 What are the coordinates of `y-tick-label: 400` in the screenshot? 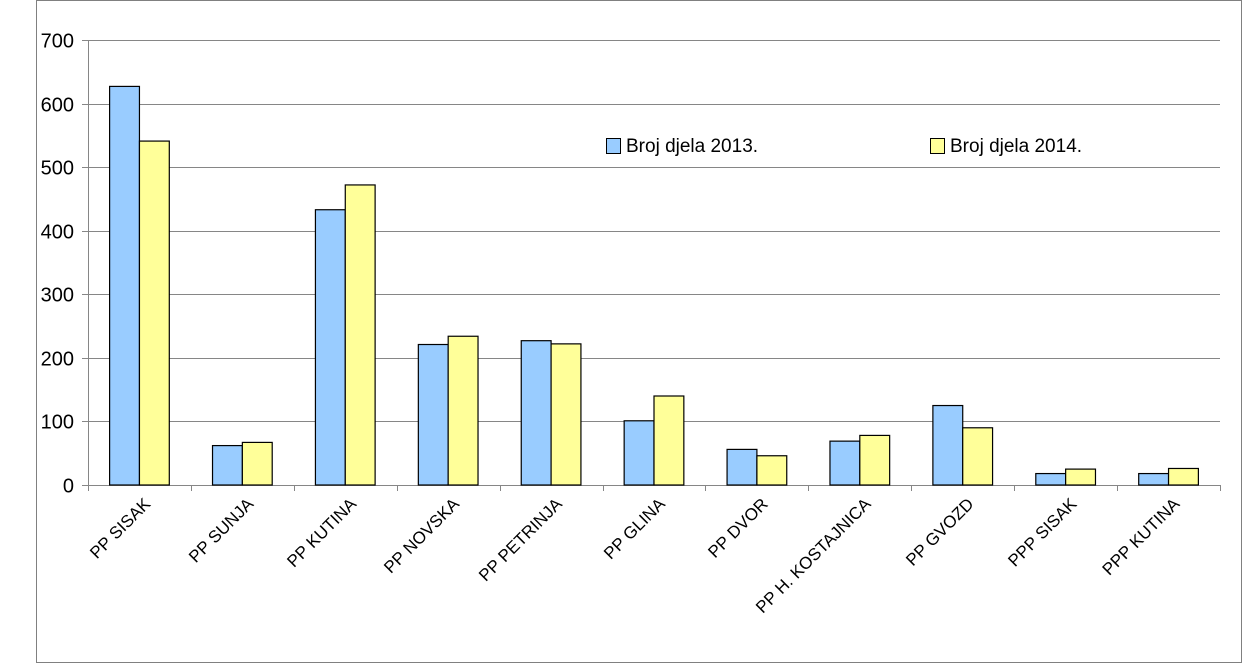 It's located at (57, 233).